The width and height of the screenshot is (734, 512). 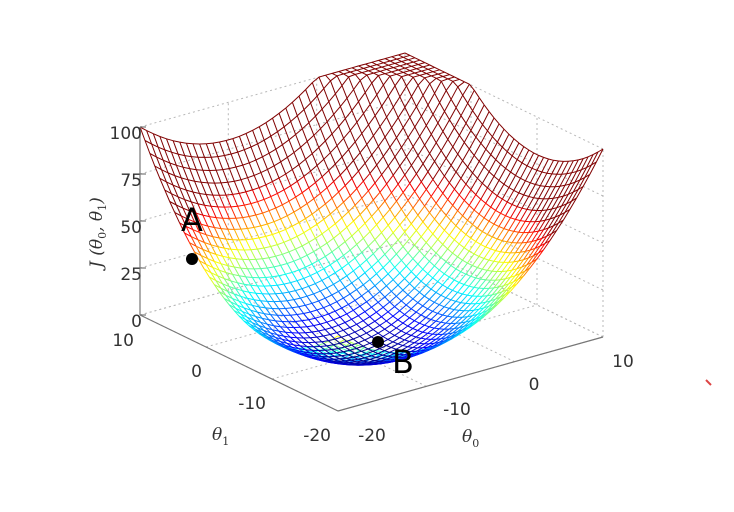 What do you see at coordinates (338, 310) in the screenshot?
I see `floor-grid-line` at bounding box center [338, 310].